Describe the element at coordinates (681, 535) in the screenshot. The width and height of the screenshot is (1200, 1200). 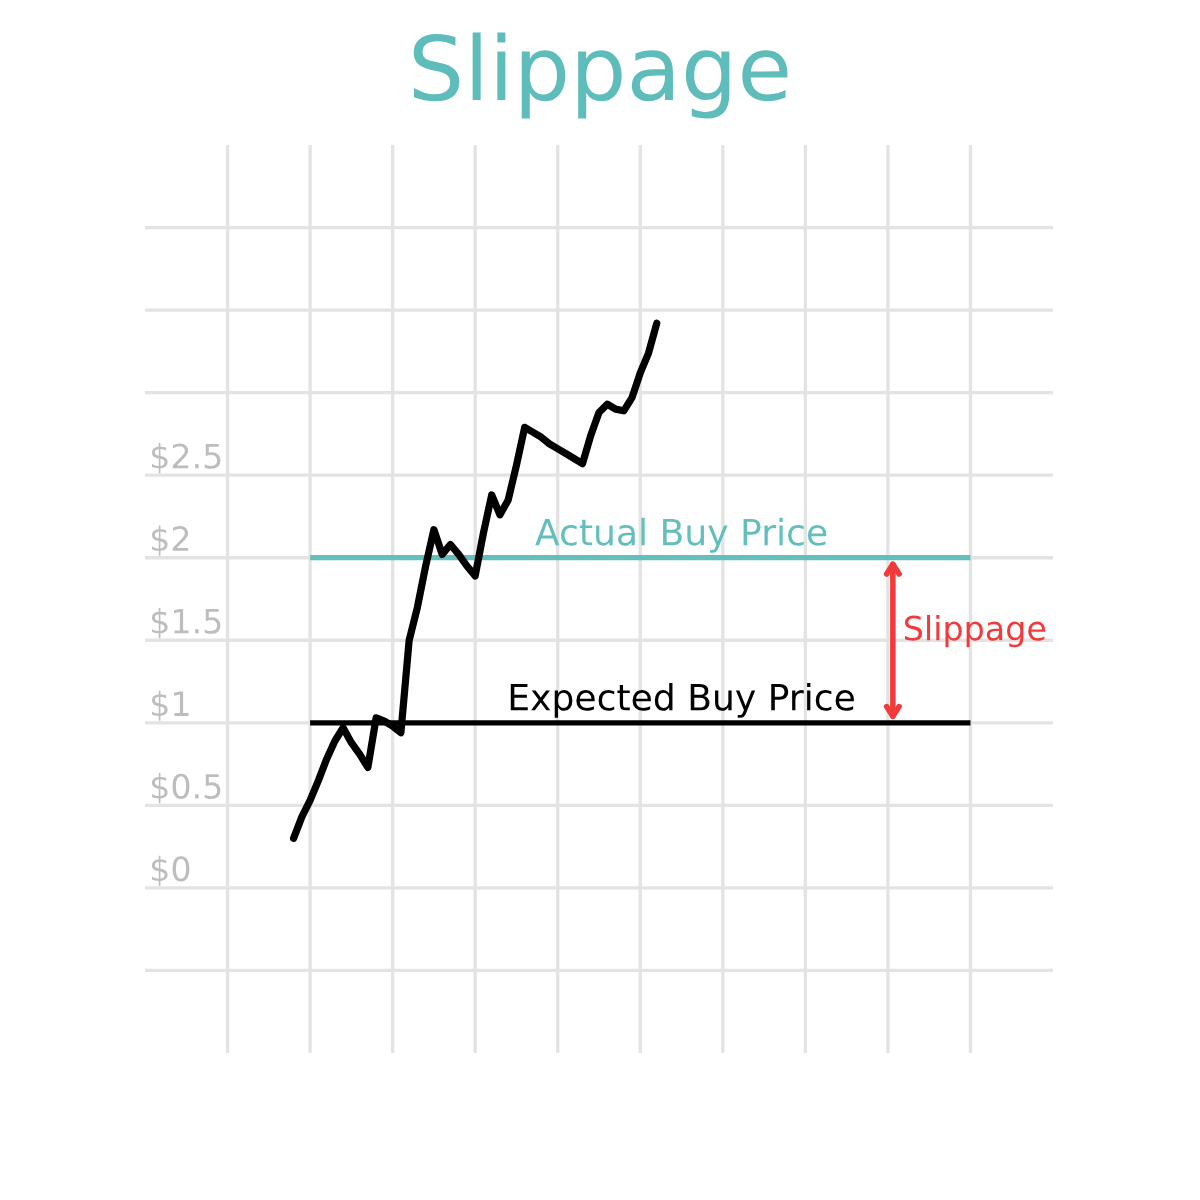
I see `ref-line-label: Actual Buy Price` at that location.